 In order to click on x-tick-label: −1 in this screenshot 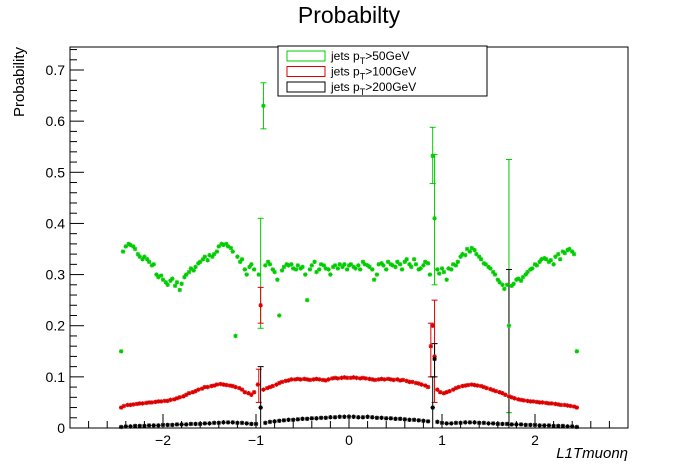, I will do `click(256, 440)`.